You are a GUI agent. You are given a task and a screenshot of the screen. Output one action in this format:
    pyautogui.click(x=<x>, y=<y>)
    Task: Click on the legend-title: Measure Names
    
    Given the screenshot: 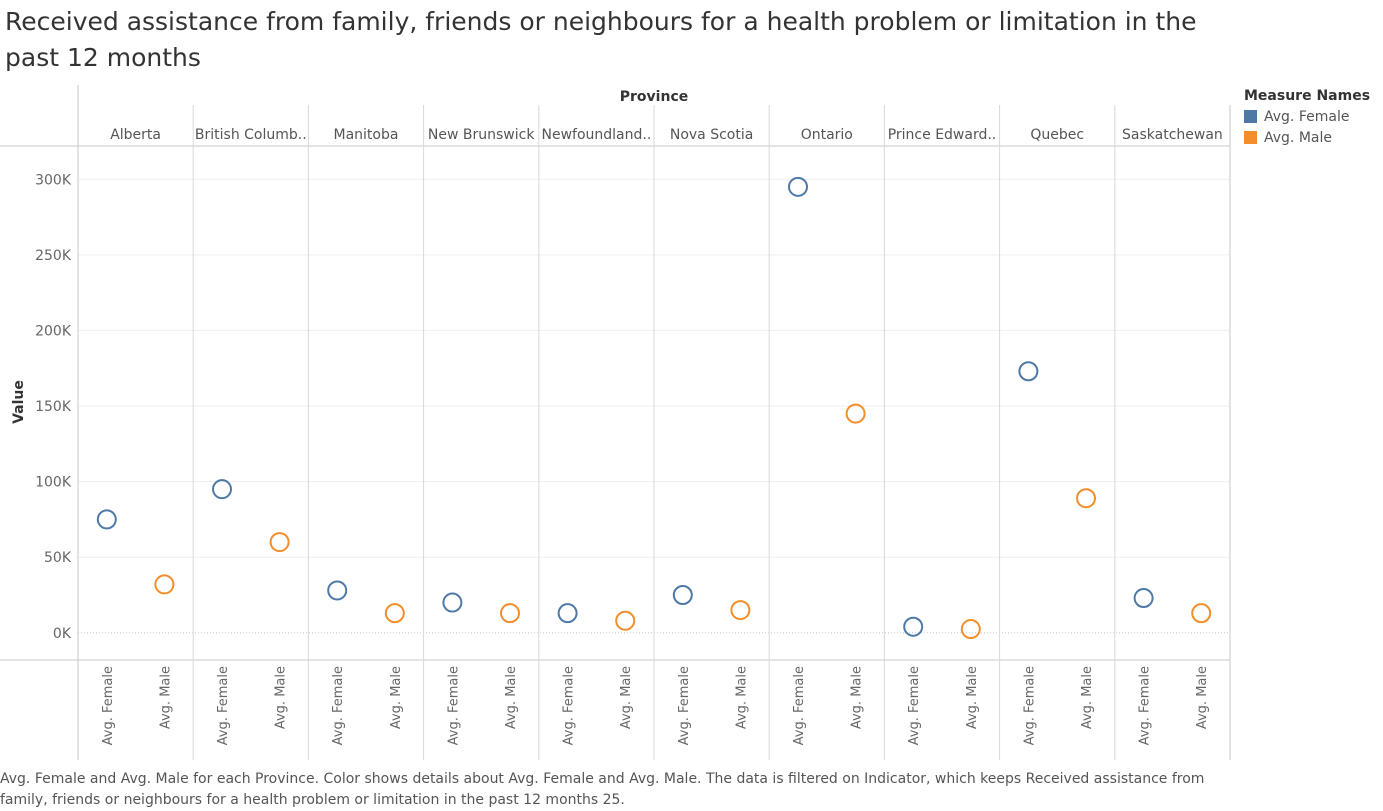 What is the action you would take?
    pyautogui.click(x=1307, y=96)
    